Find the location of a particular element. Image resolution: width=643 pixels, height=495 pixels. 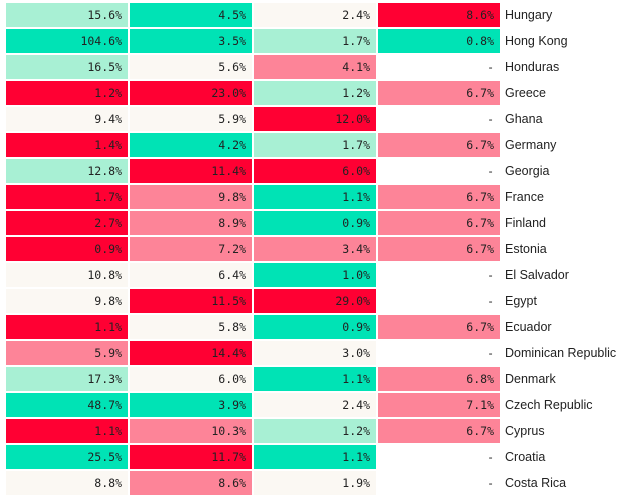

heatmap-cell: 3.4% is located at coordinates (315, 249).